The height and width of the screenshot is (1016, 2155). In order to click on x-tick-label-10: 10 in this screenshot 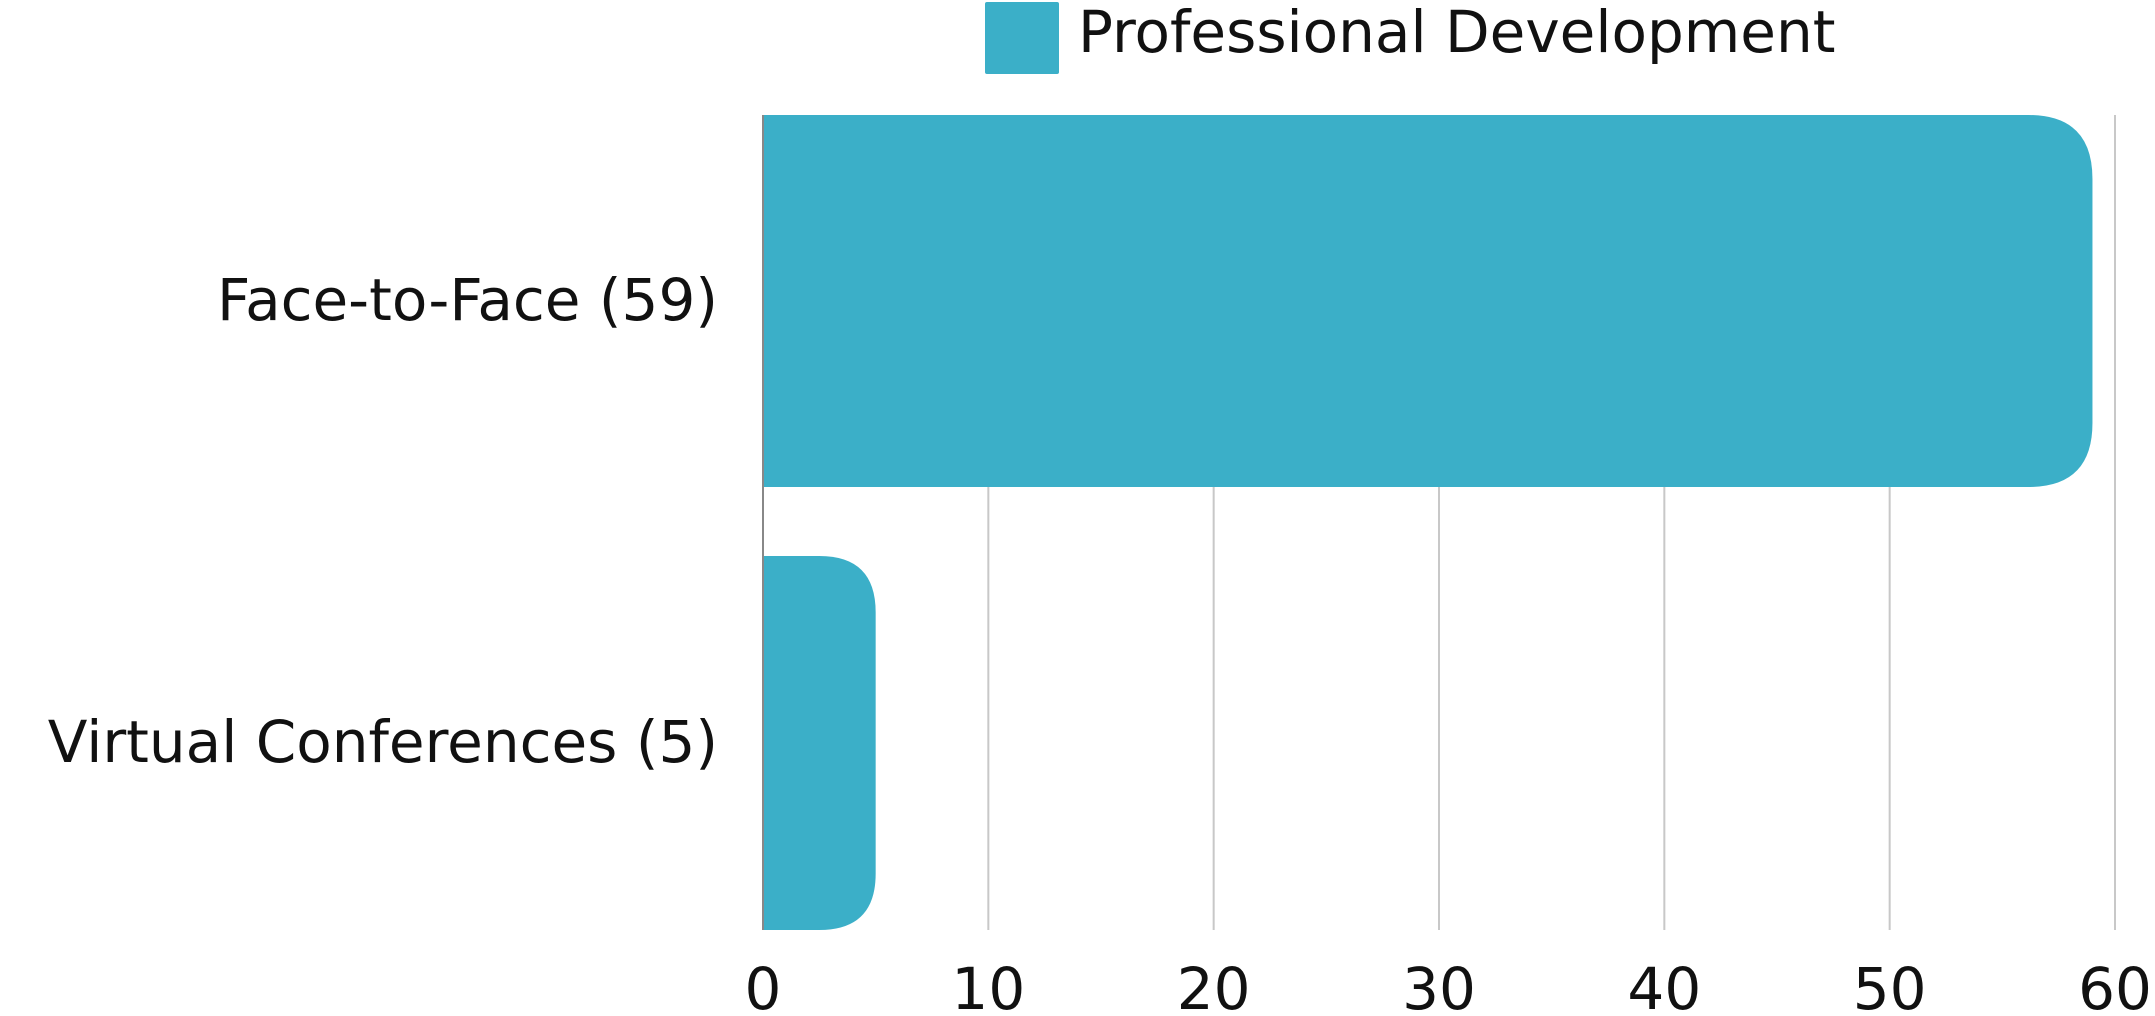, I will do `click(988, 985)`.